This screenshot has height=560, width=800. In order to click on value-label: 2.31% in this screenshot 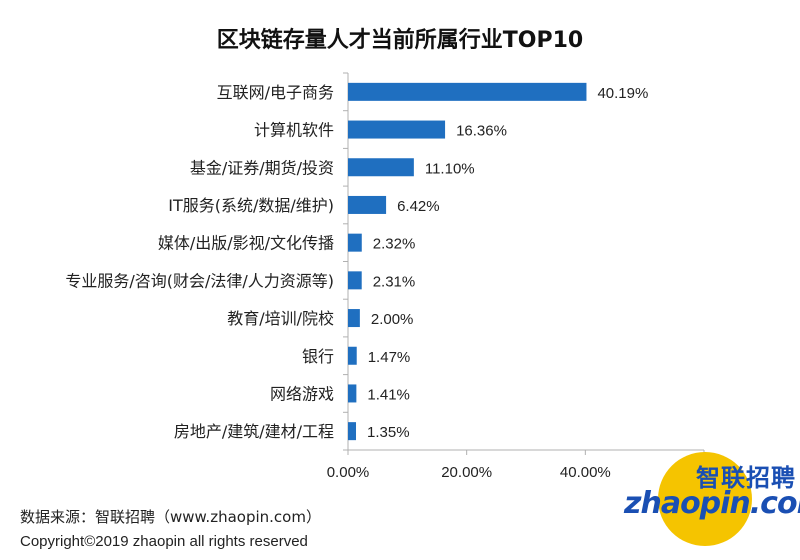, I will do `click(394, 281)`.